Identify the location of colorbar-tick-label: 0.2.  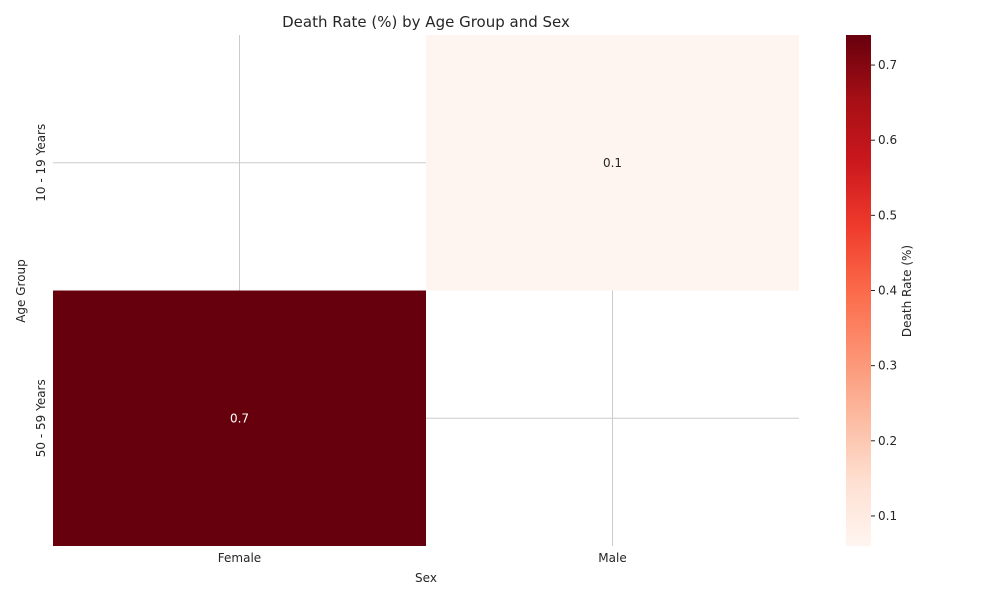
(887, 441).